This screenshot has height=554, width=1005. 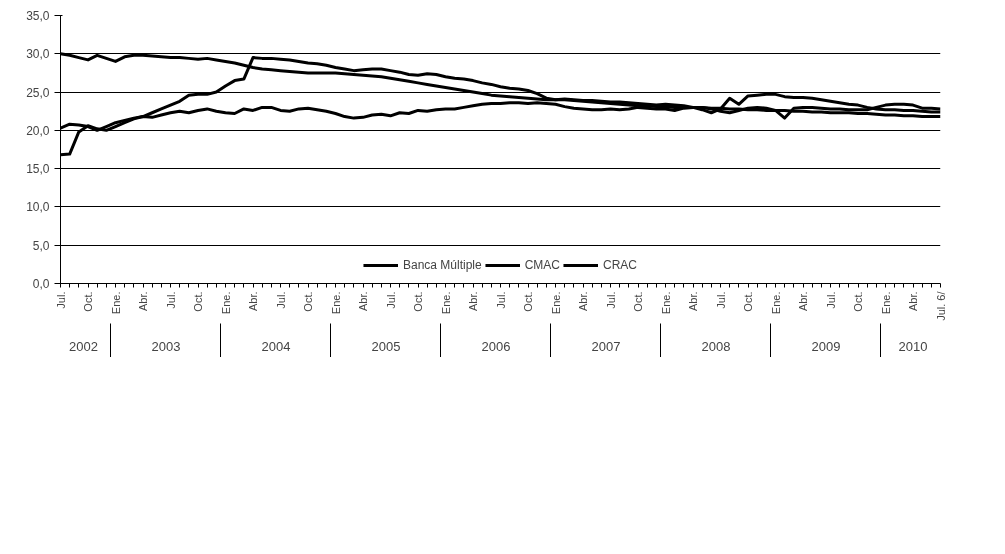 I want to click on text: 2006, so click(x=496, y=346).